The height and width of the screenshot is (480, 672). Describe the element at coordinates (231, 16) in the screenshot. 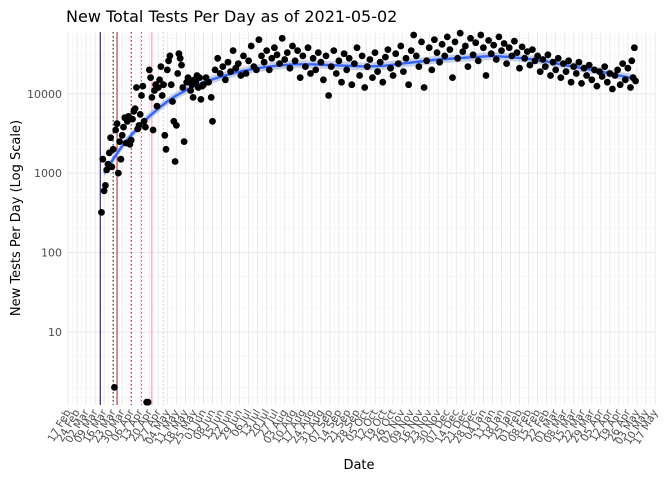

I see `chart-title: New Total Tests Per Day as of 2021-05-02` at that location.